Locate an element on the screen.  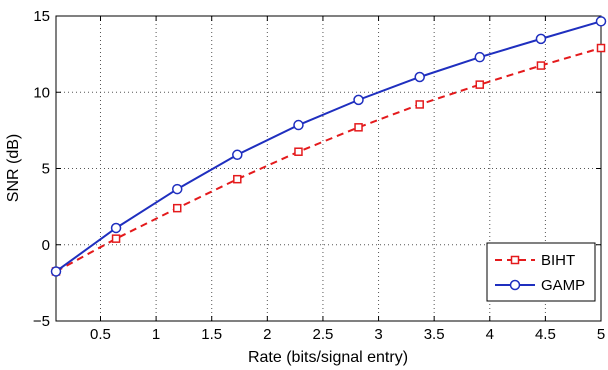
x-tick-label: 1 is located at coordinates (156, 334).